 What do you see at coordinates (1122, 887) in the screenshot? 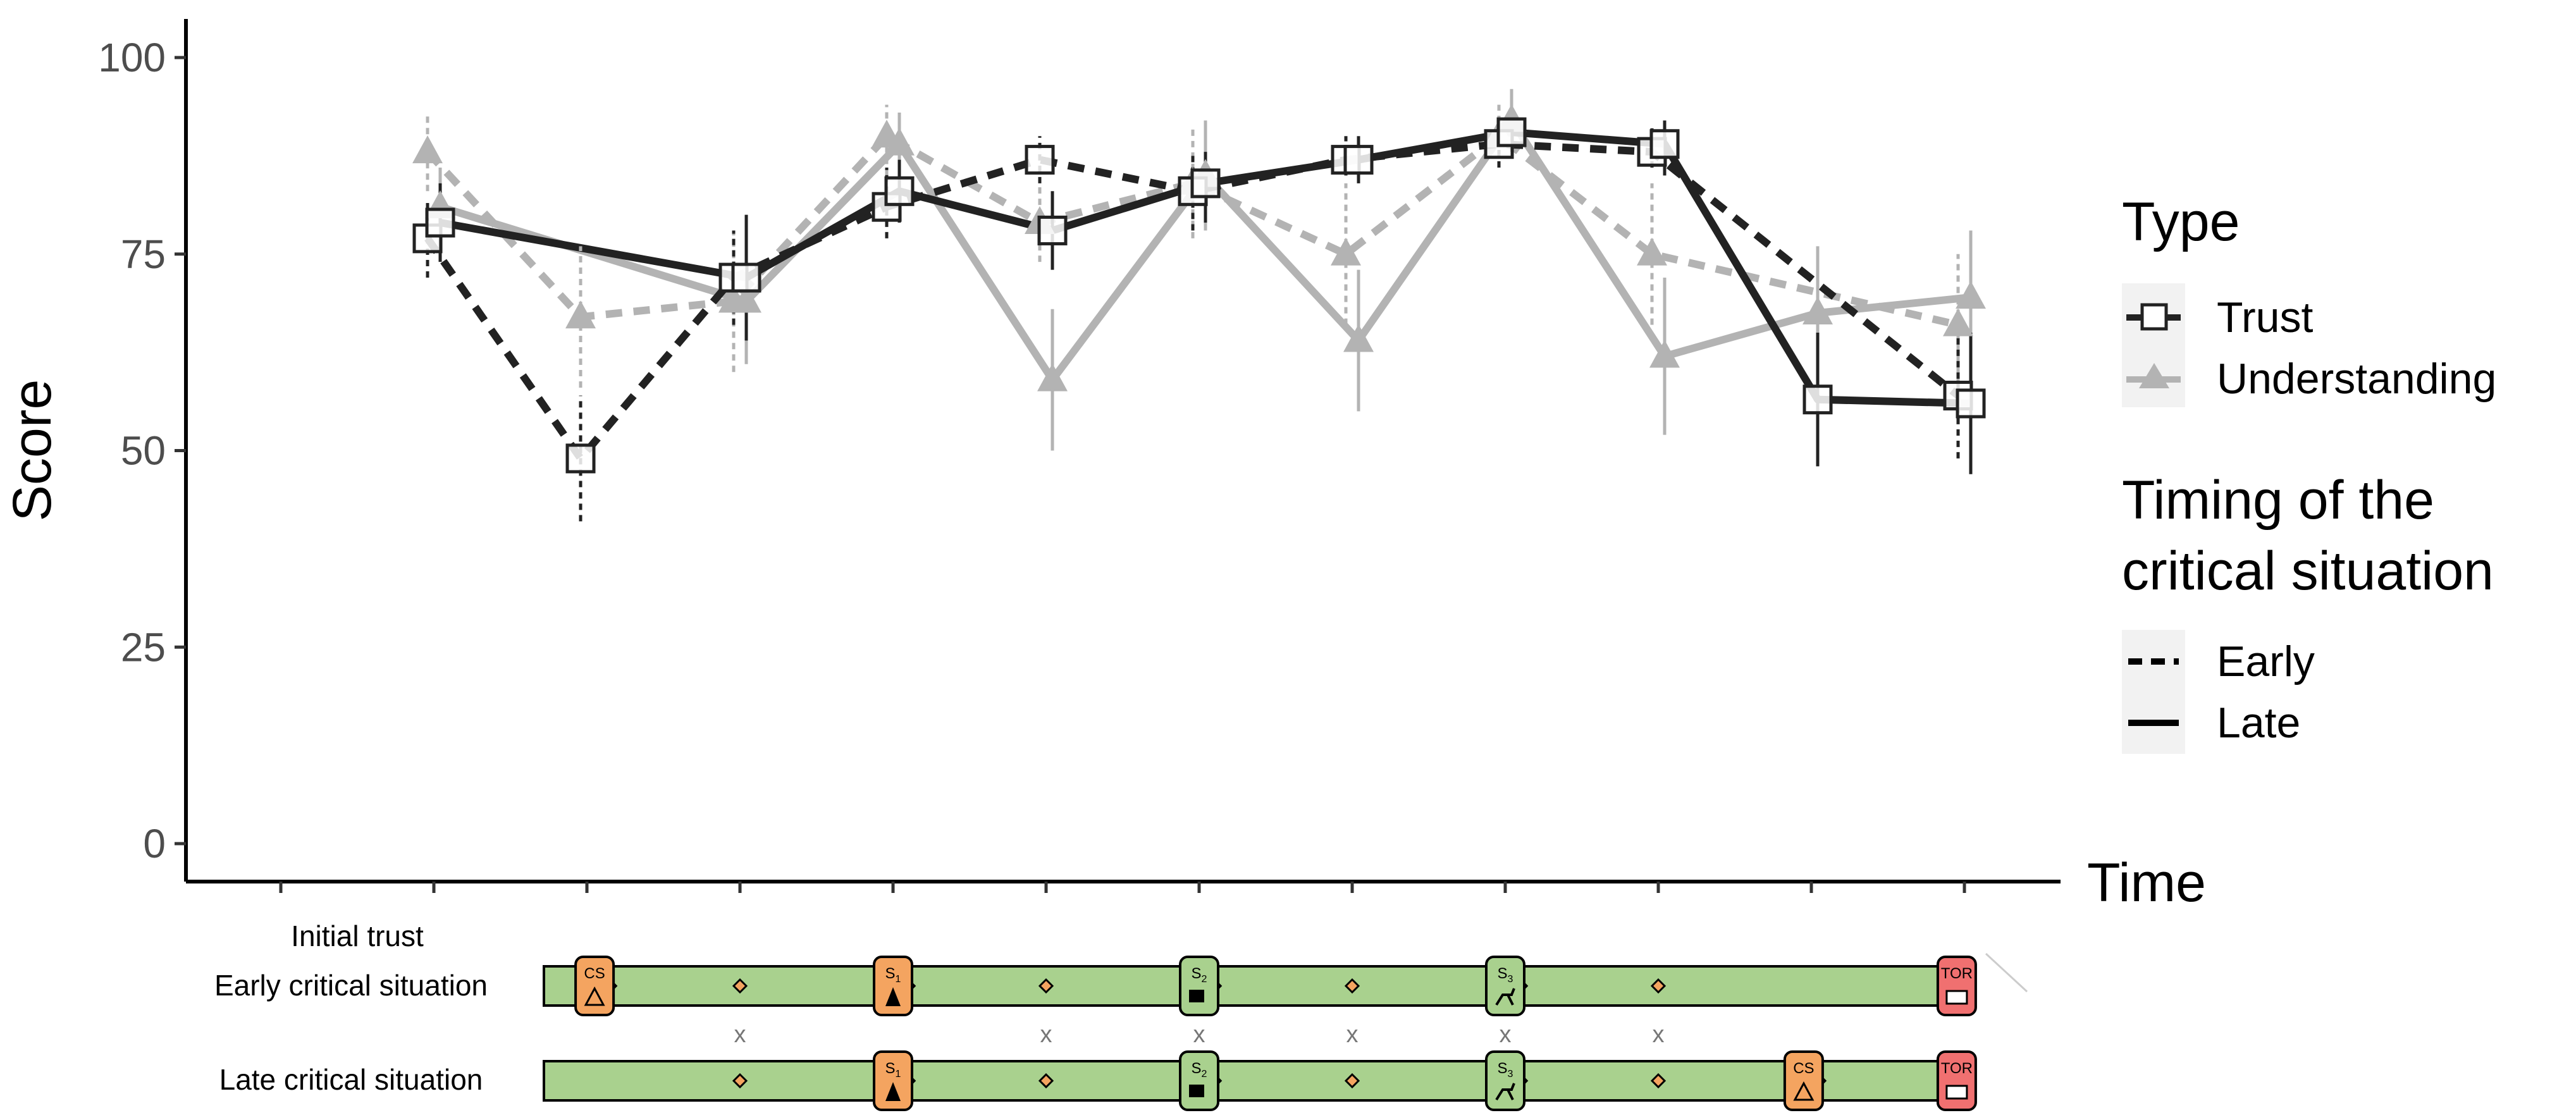
I see `x-ticks` at bounding box center [1122, 887].